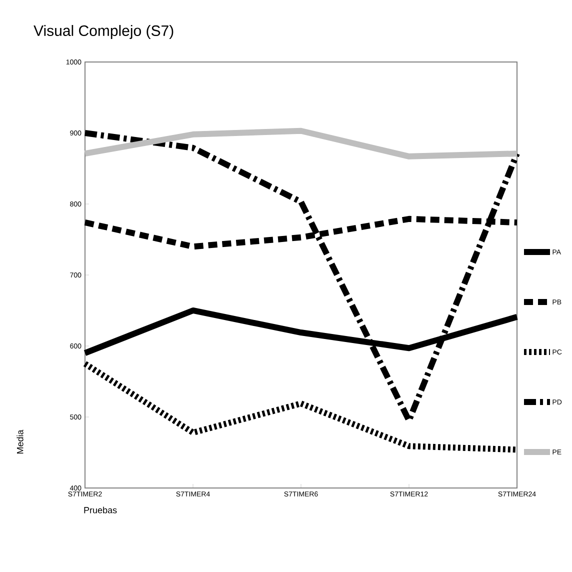 The width and height of the screenshot is (572, 572). Describe the element at coordinates (100, 510) in the screenshot. I see `x-axis-title: Pruebas` at that location.